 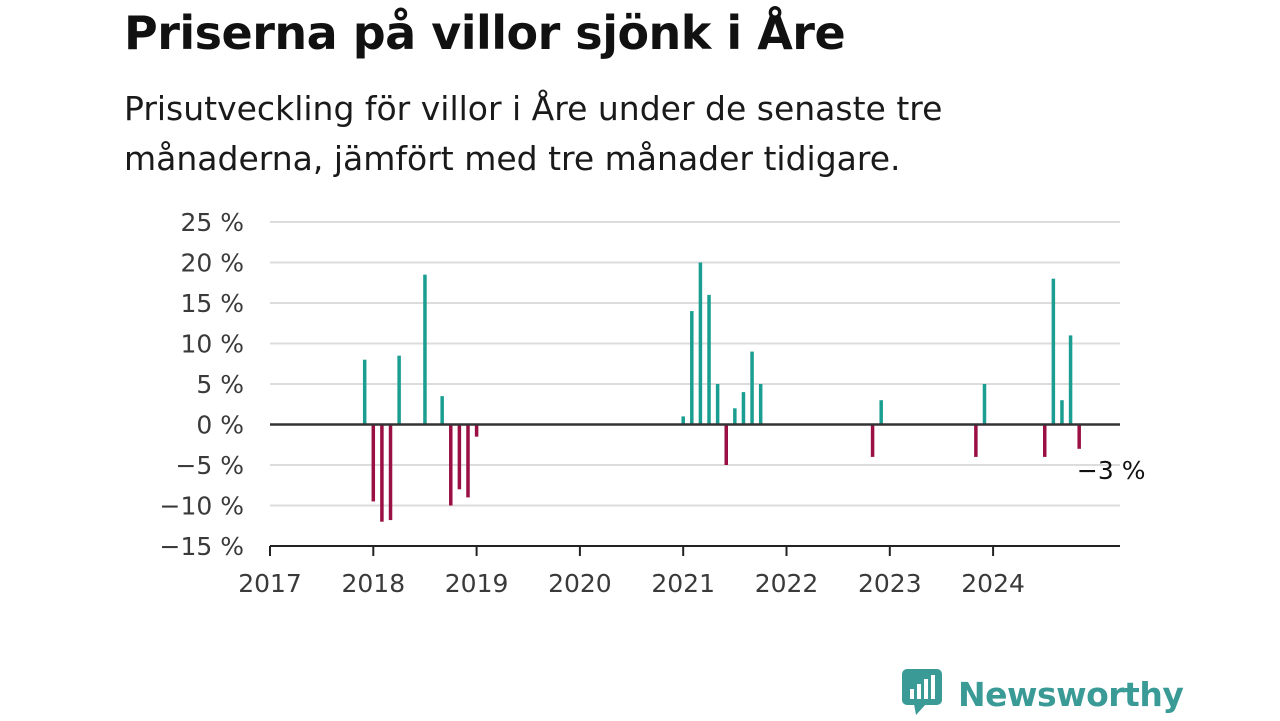 I want to click on chart-title: Priserna på villor sjönk i Åre, so click(x=485, y=33).